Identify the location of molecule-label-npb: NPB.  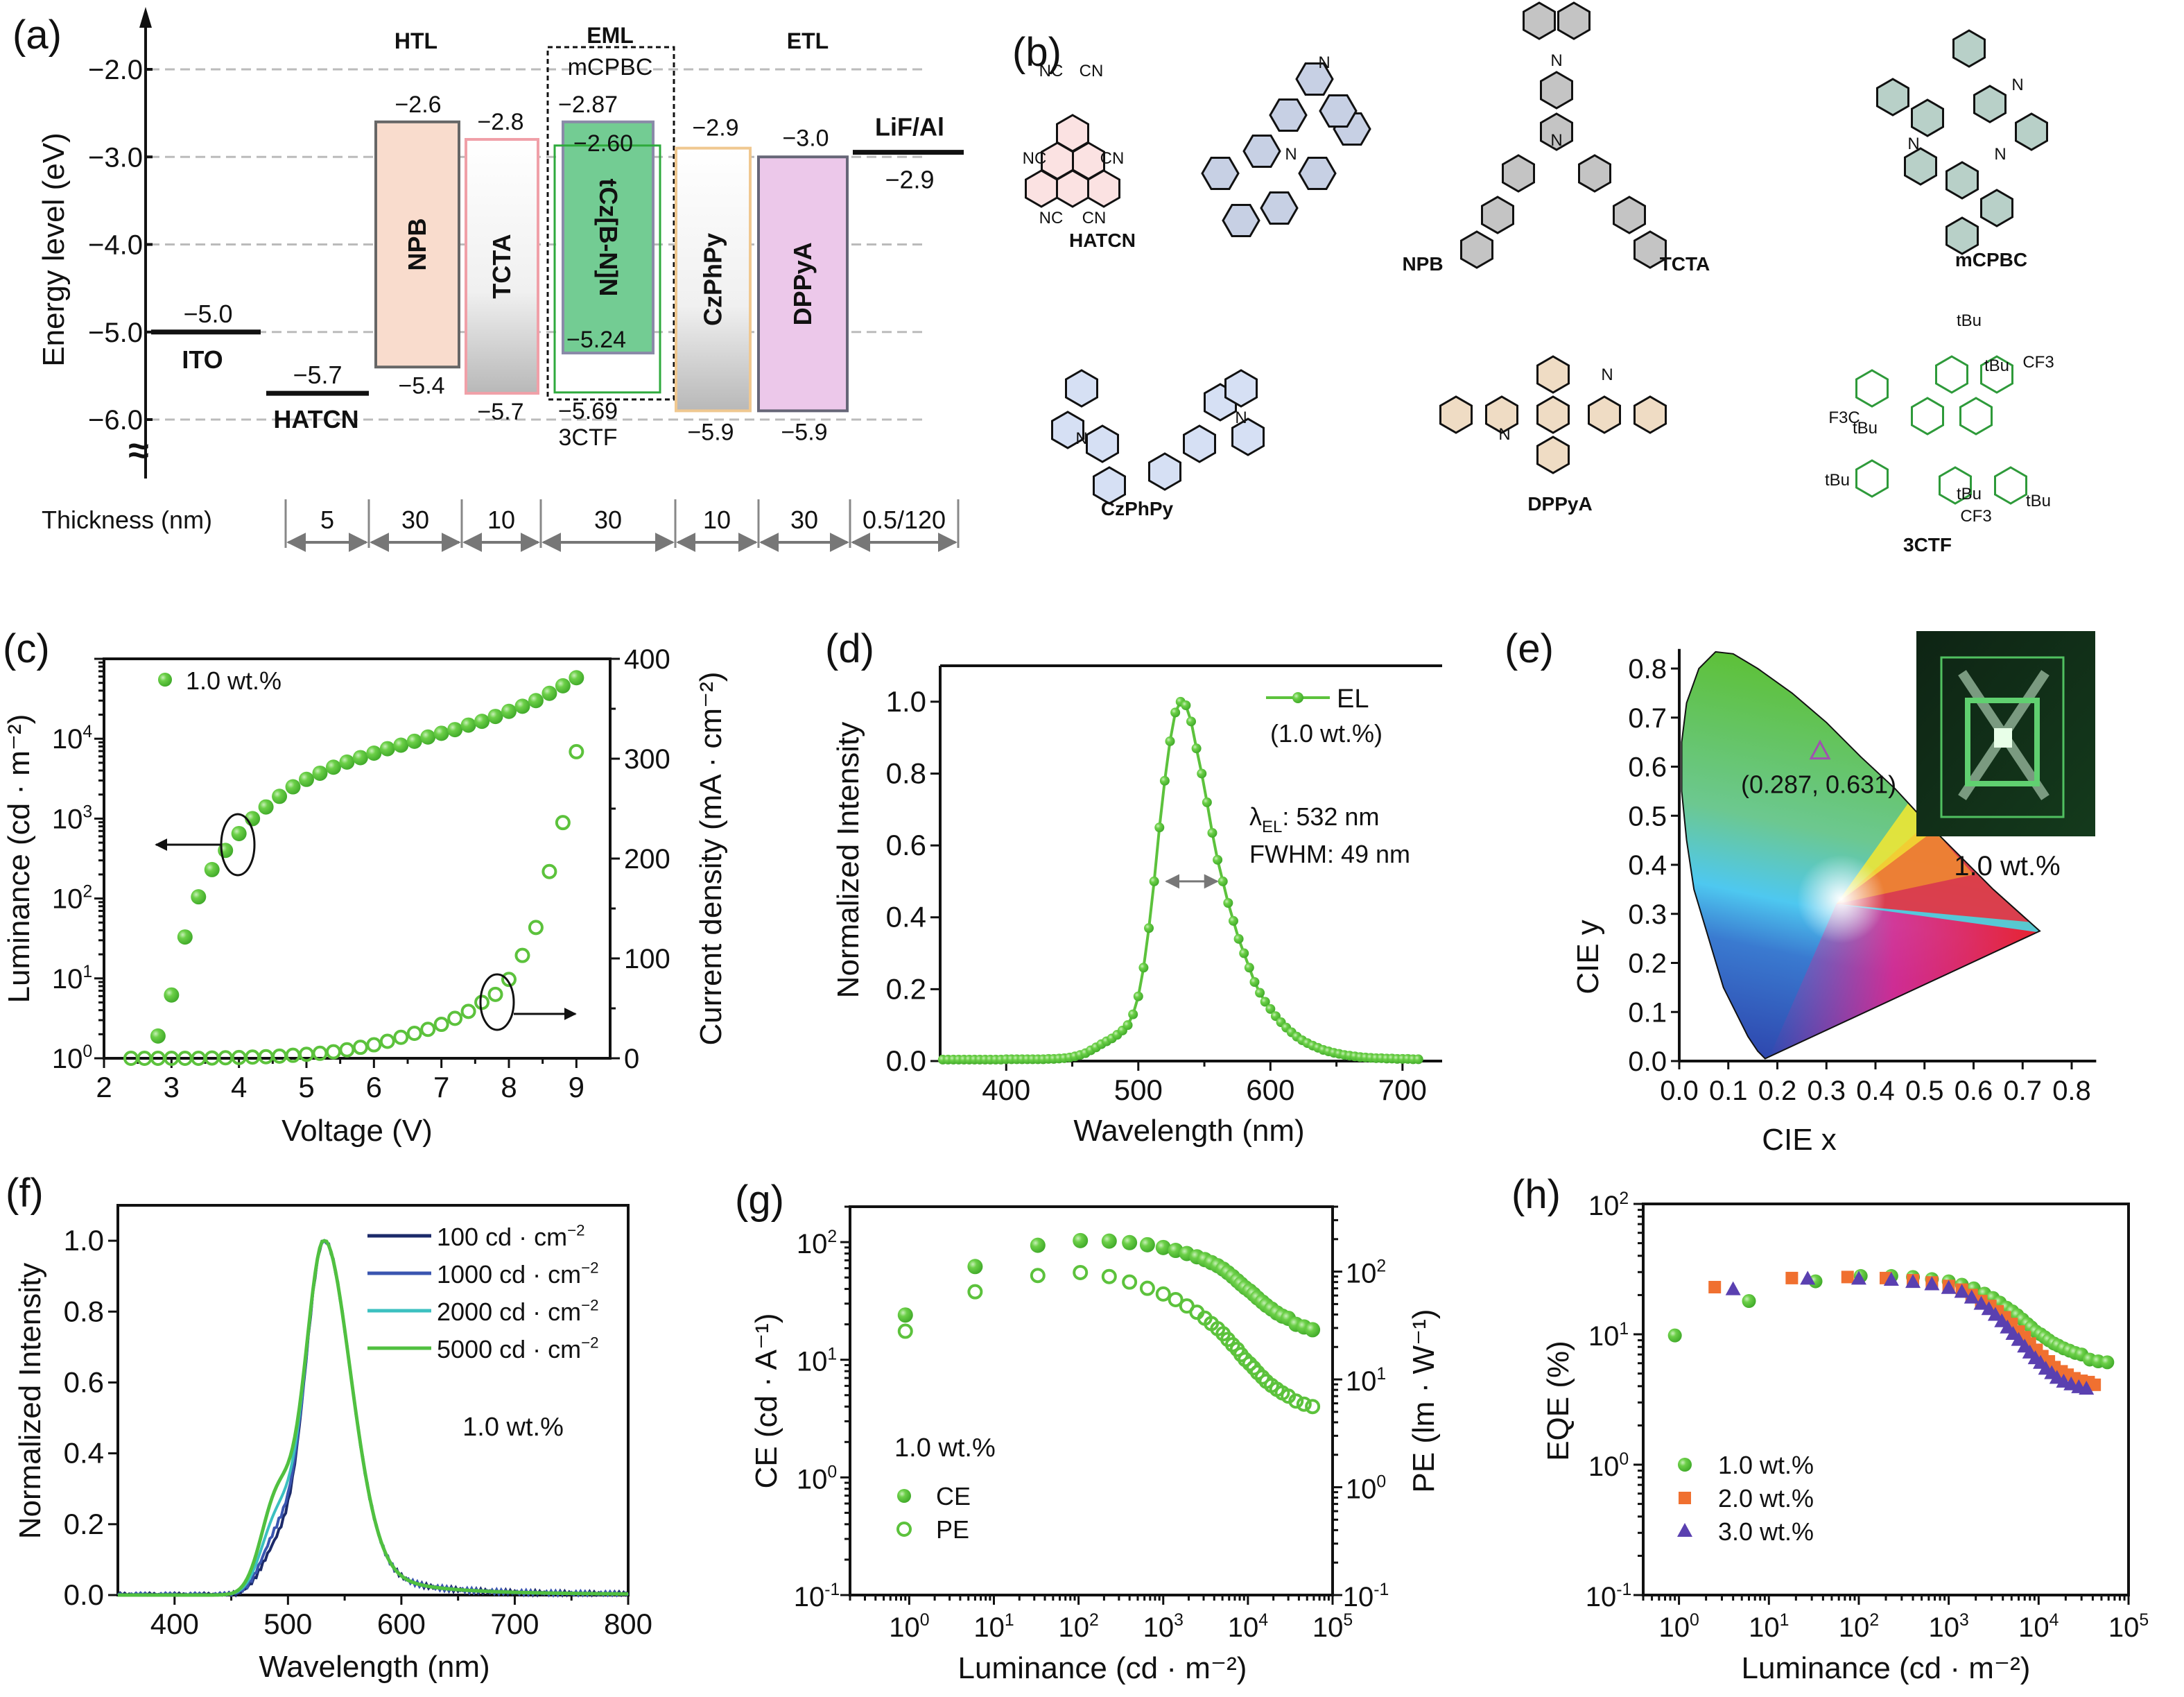
(1422, 264).